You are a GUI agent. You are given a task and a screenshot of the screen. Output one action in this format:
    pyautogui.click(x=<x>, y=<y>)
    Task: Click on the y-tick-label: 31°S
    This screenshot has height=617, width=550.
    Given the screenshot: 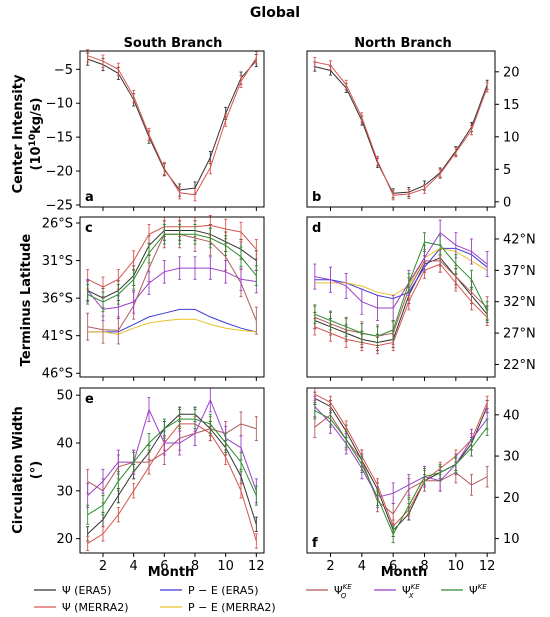 What is the action you would take?
    pyautogui.click(x=57, y=261)
    